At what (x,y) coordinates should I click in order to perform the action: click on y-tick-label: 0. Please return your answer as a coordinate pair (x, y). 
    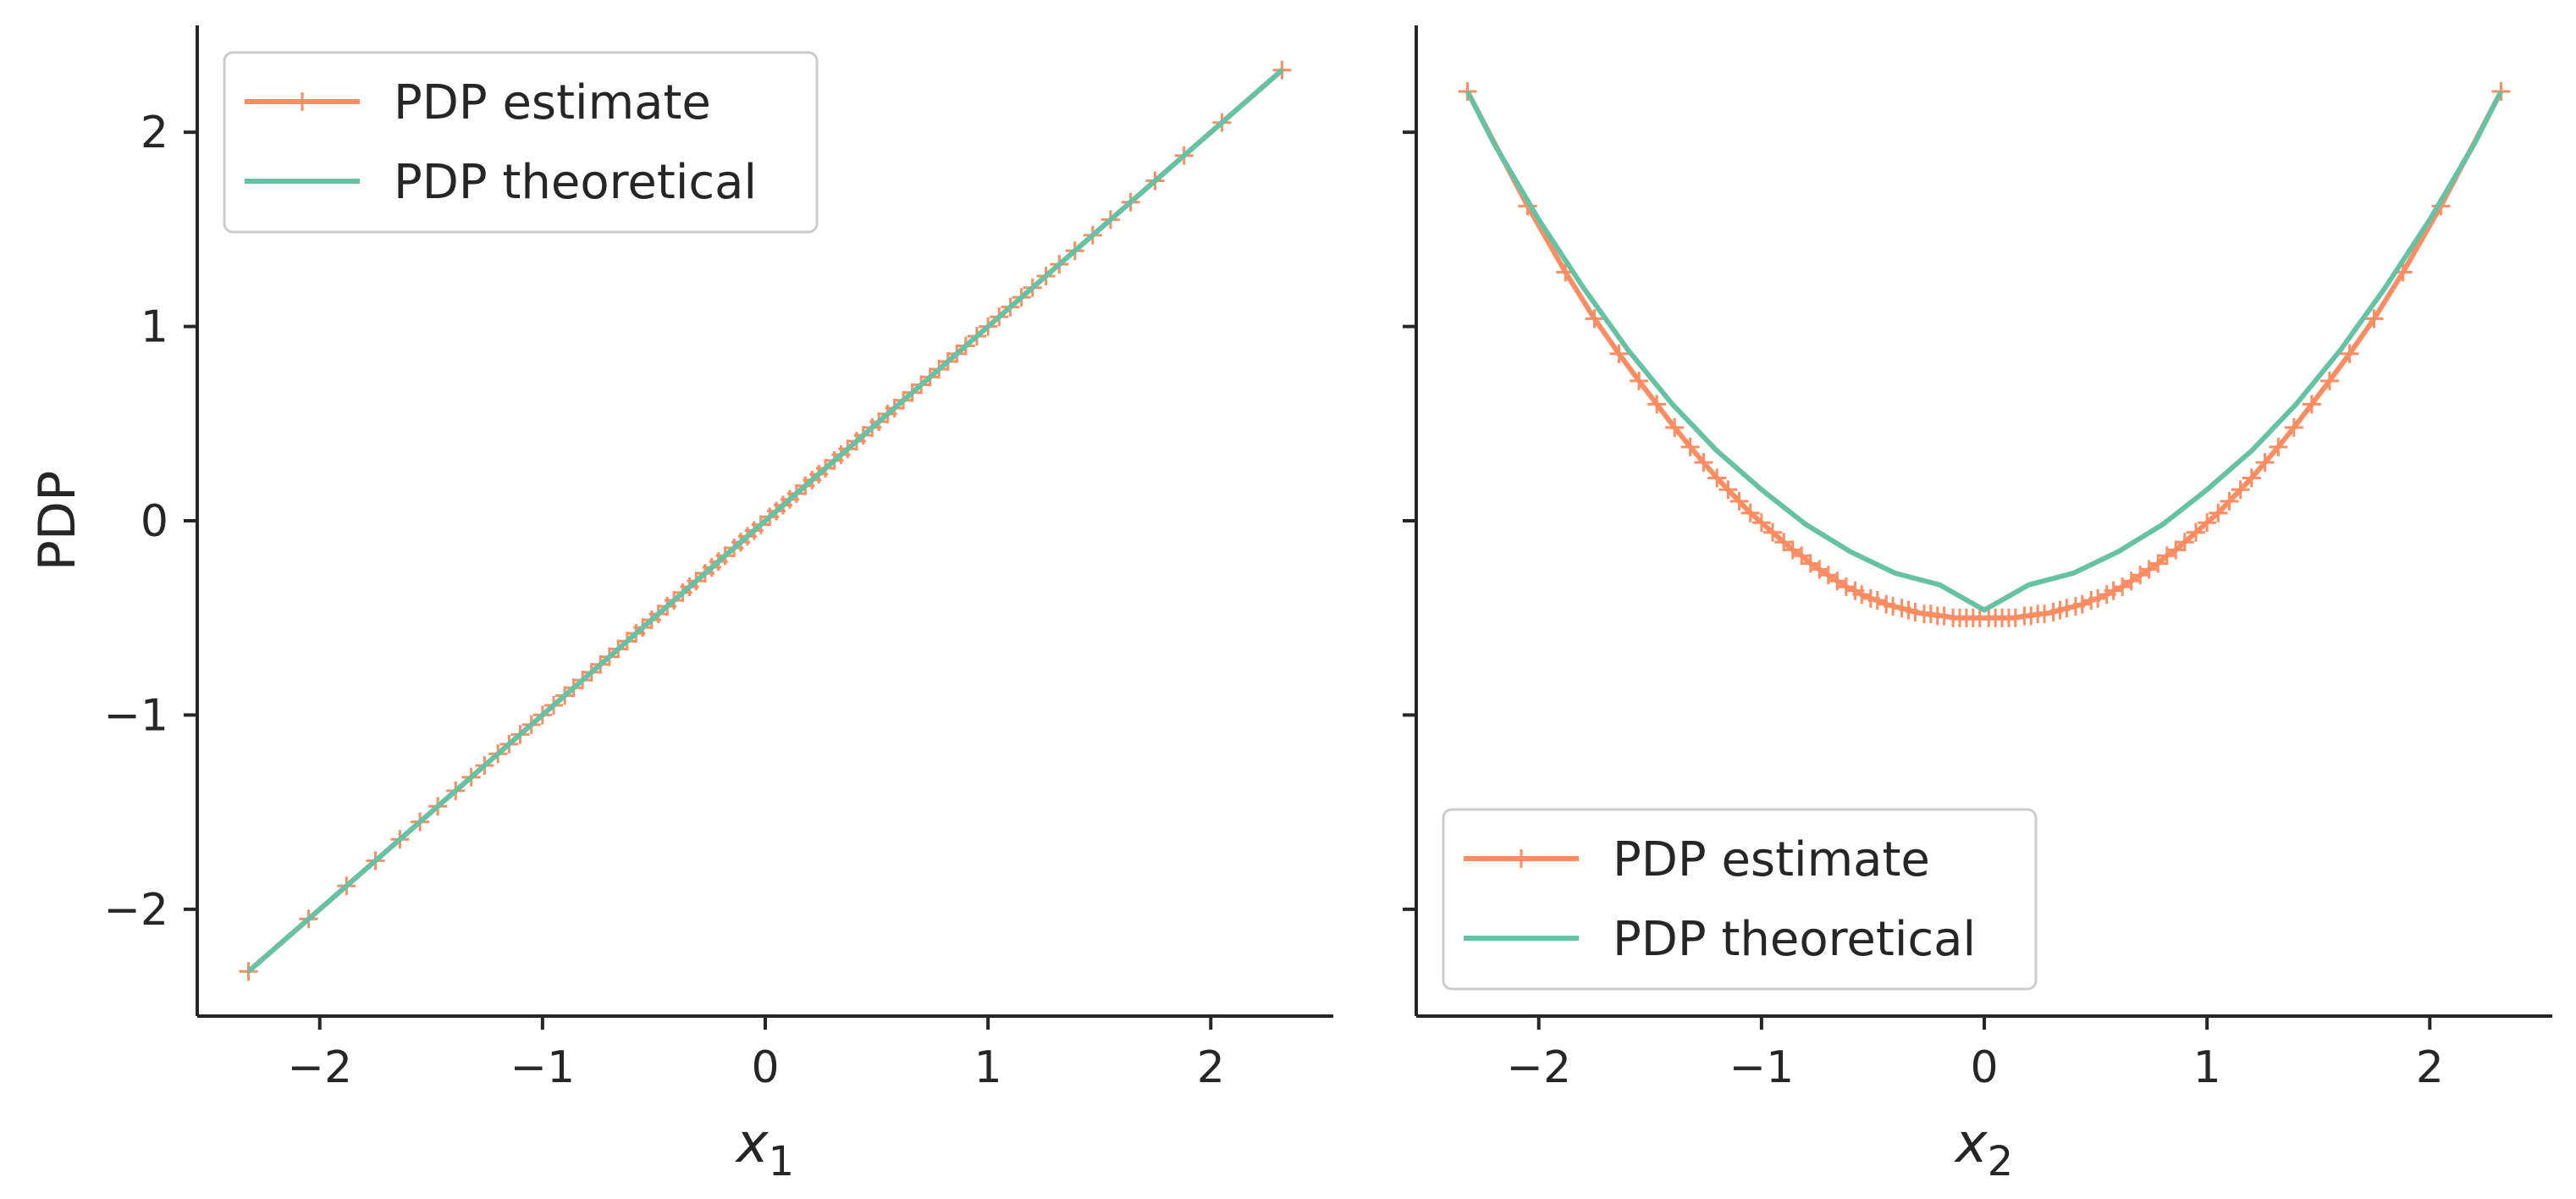
    Looking at the image, I should click on (155, 521).